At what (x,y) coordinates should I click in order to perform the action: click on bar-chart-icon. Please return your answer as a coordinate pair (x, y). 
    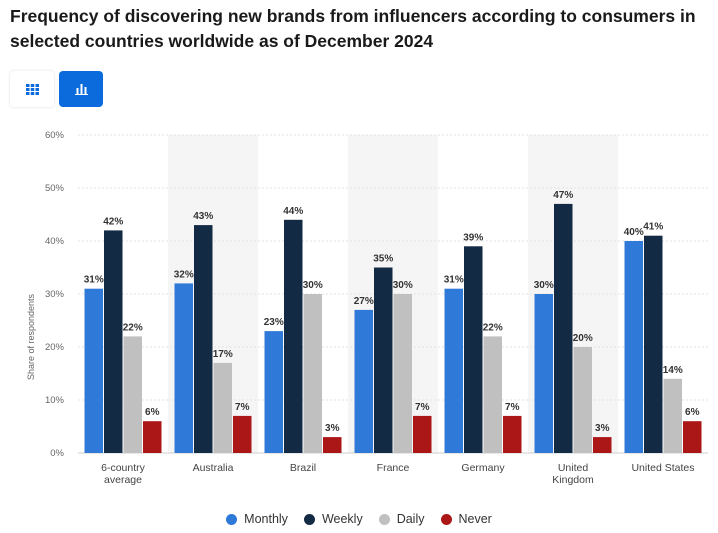
    Looking at the image, I should click on (81, 89).